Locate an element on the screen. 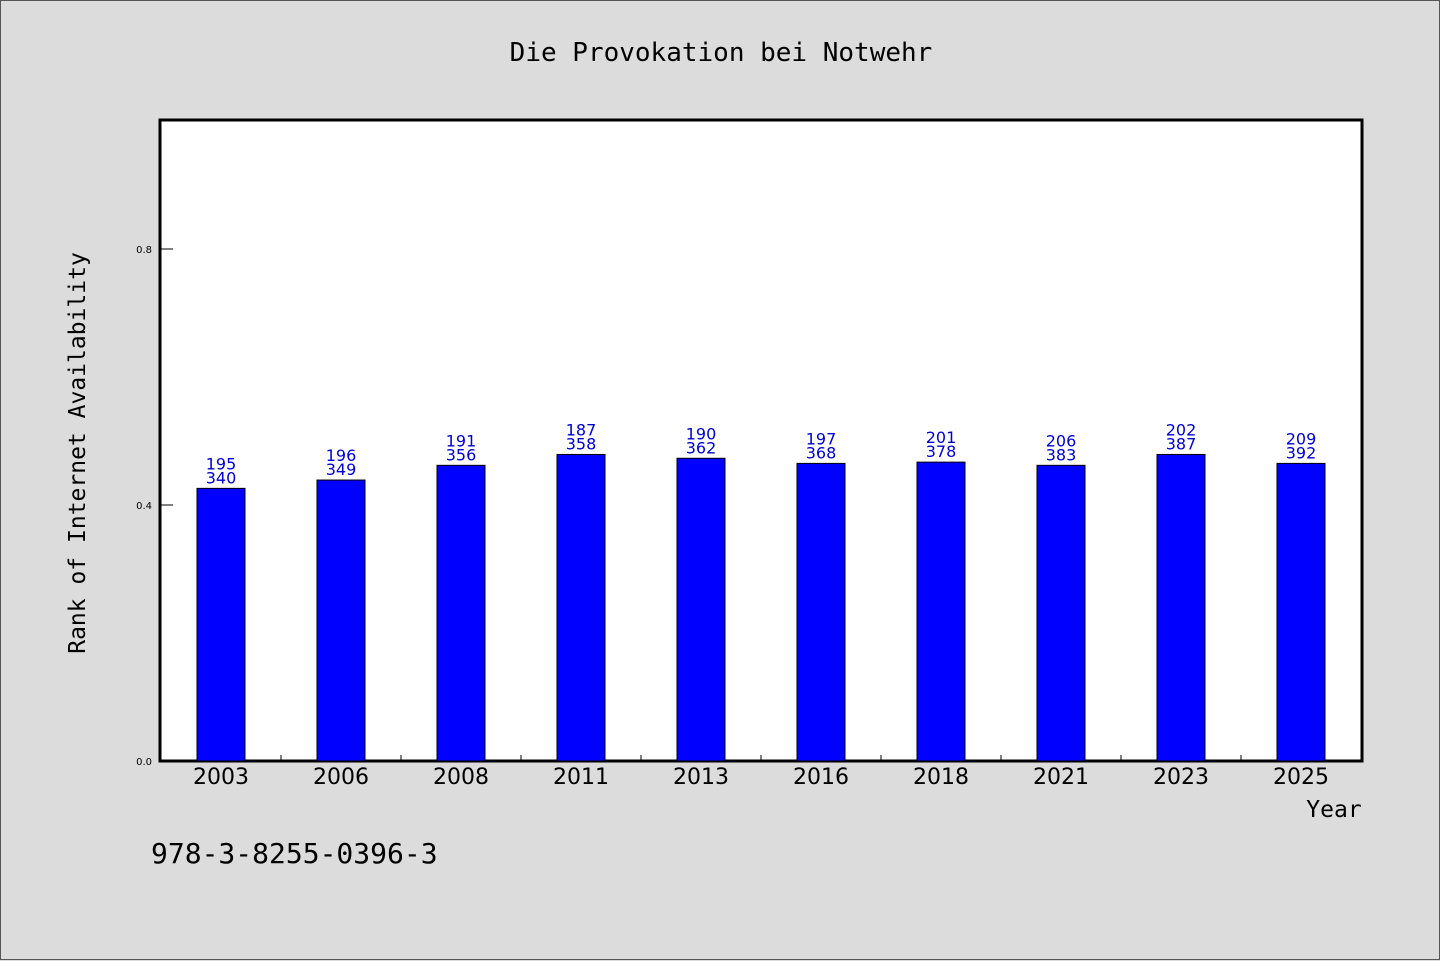  x-ticks-group: 2003 2006 2008 2011 2013 2016 2018 2021 2023 2025 is located at coordinates (761, 772).